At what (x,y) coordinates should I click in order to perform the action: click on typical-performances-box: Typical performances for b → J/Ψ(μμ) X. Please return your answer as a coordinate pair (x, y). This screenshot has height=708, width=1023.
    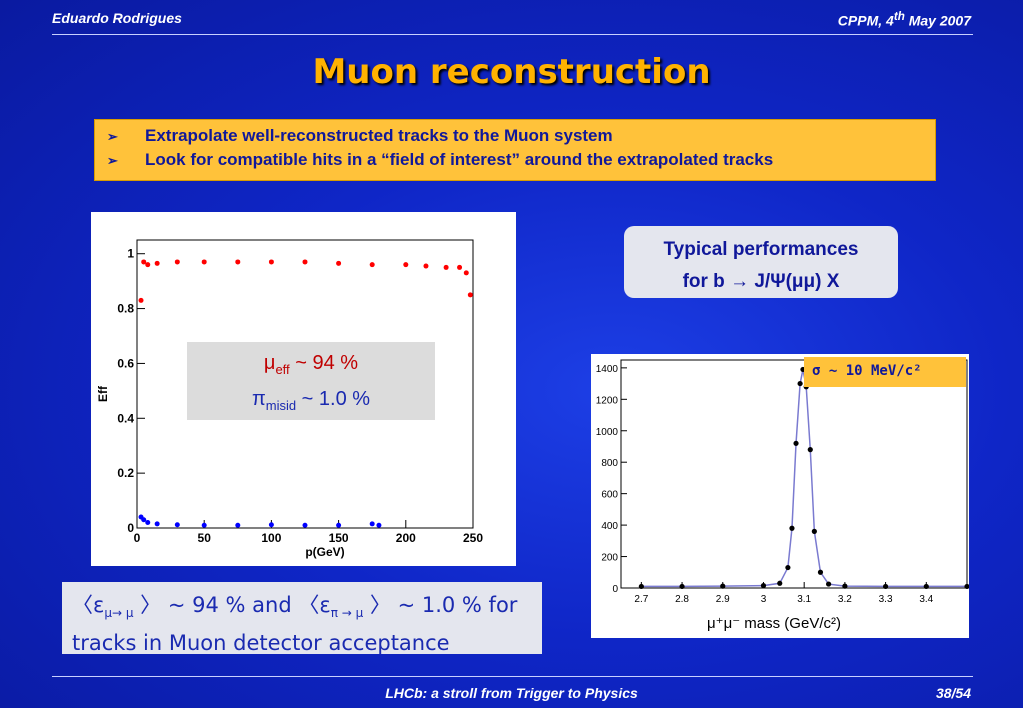
    Looking at the image, I should click on (761, 262).